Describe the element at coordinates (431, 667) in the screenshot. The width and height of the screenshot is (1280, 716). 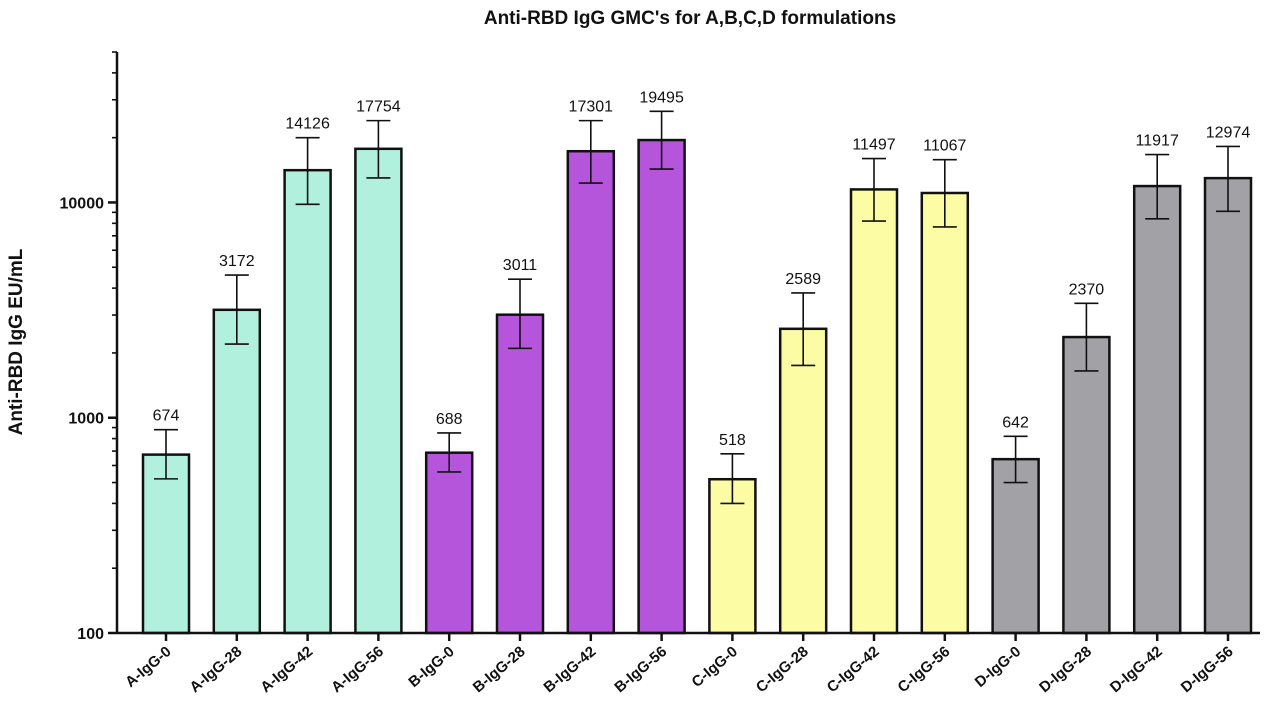
I see `x-tick-label: B-IgG-0` at that location.